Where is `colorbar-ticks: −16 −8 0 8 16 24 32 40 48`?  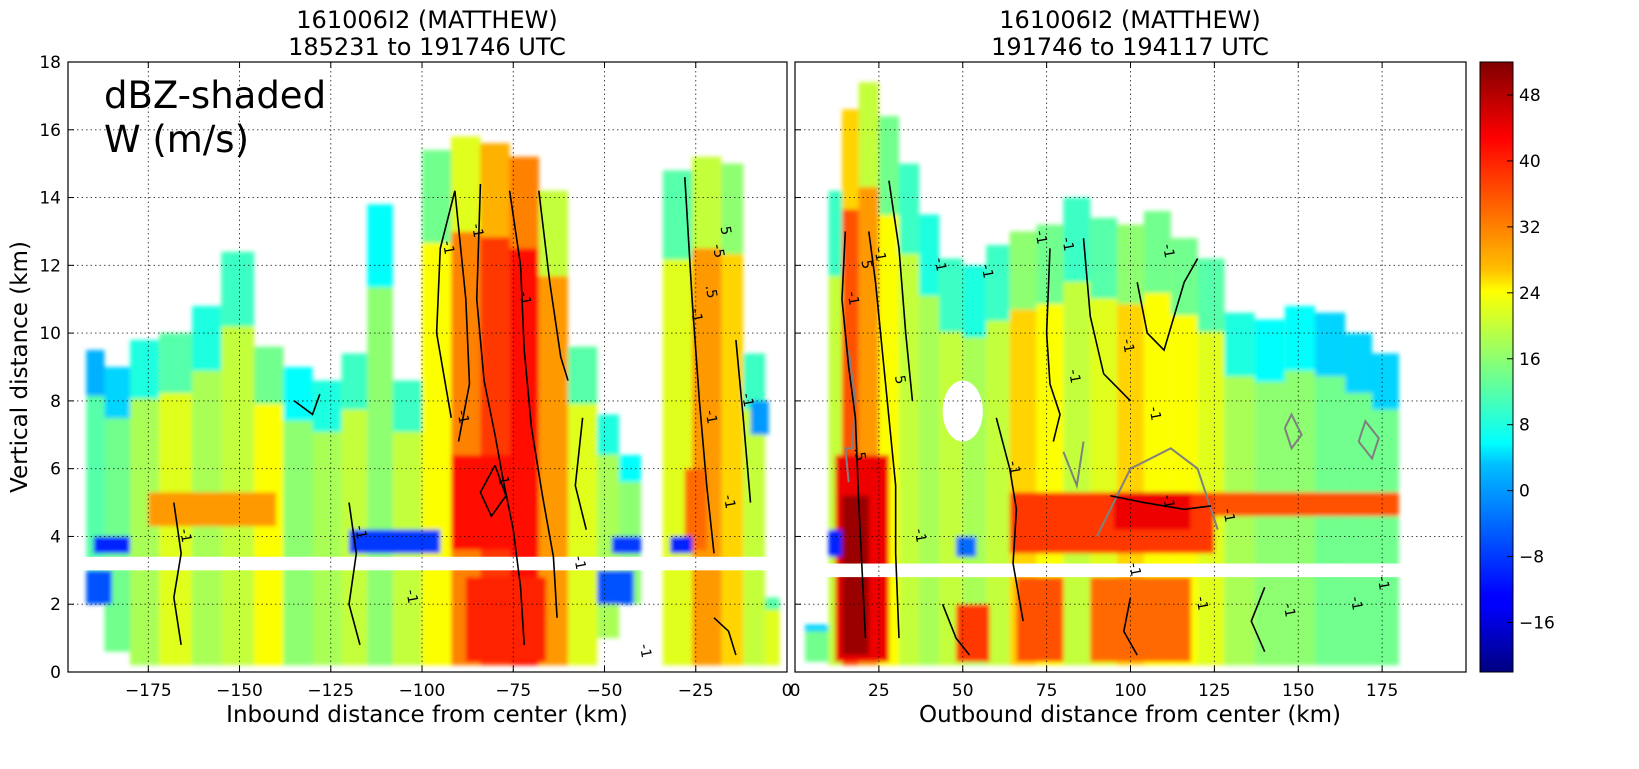
colorbar-ticks: −16 −8 0 8 16 24 32 40 48 is located at coordinates (1531, 360).